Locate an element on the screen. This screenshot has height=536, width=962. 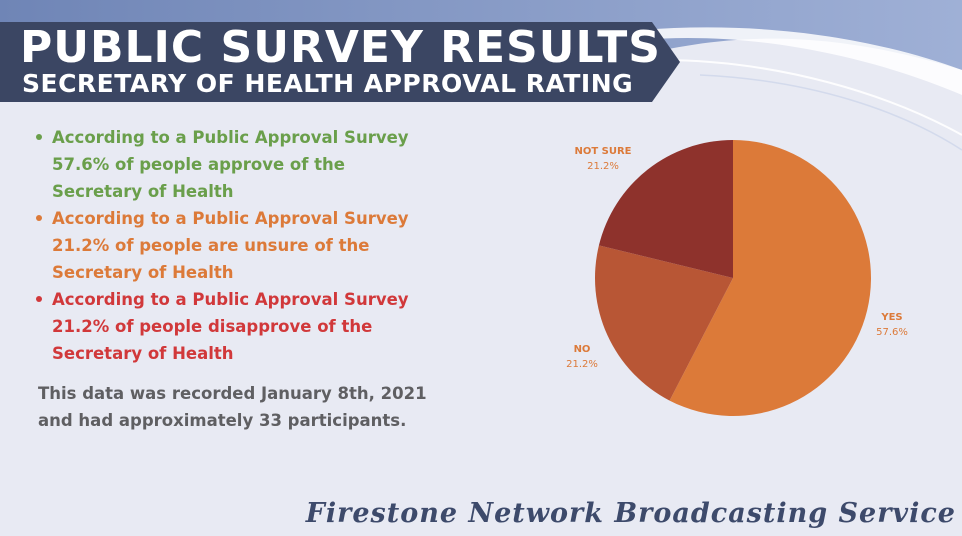
pie-slice-yes is located at coordinates (770, 278).